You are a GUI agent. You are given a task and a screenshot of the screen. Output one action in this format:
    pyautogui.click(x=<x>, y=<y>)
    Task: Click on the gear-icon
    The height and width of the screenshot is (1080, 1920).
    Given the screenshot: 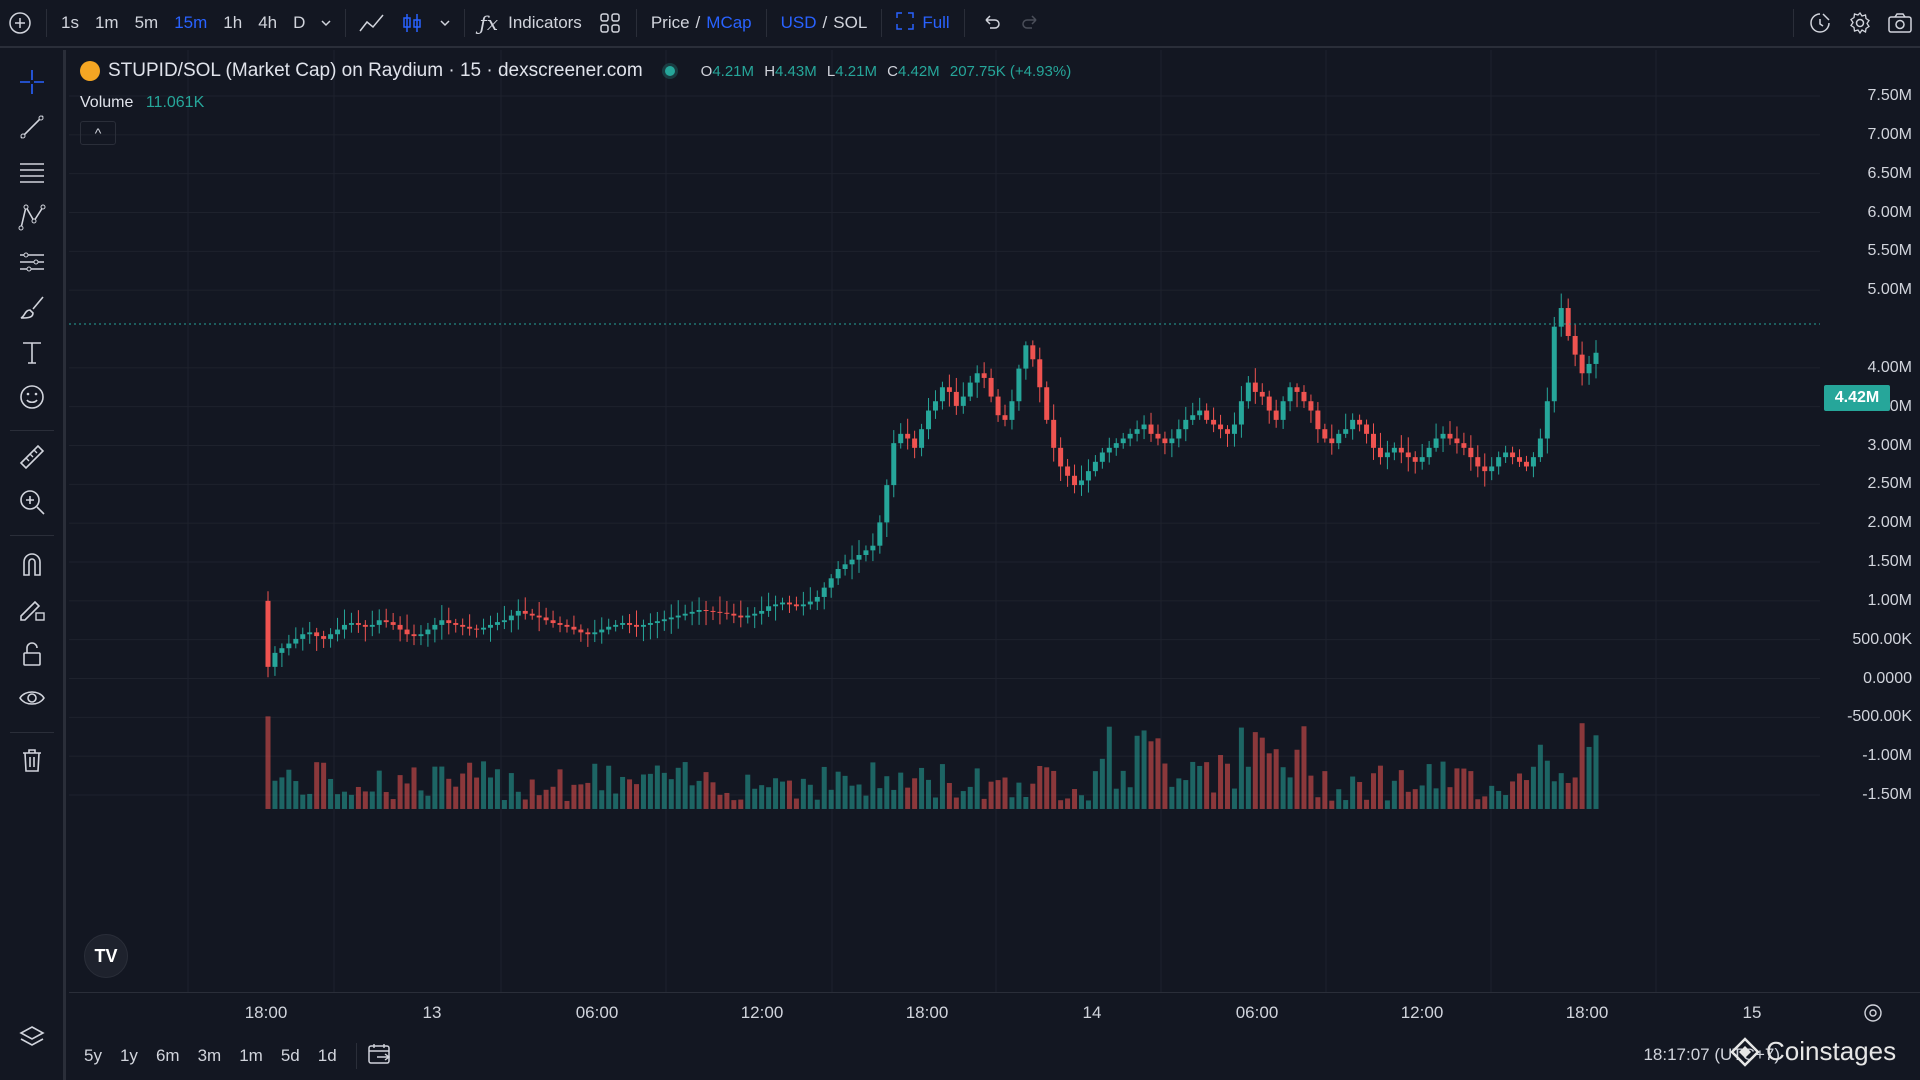 What is the action you would take?
    pyautogui.click(x=1860, y=23)
    